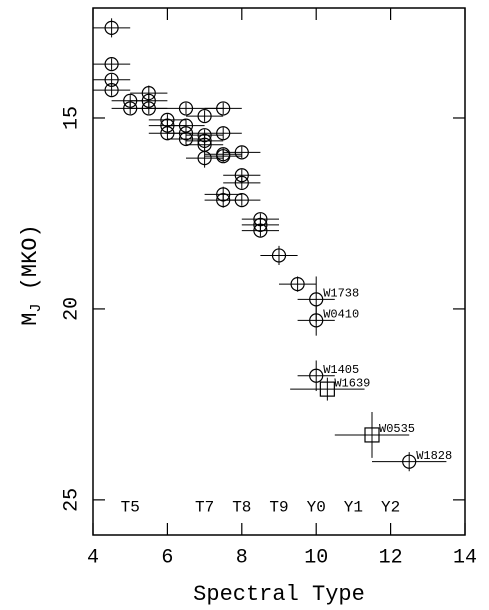 Image resolution: width=489 pixels, height=610 pixels. Describe the element at coordinates (465, 557) in the screenshot. I see `x-tick-label: 14` at that location.